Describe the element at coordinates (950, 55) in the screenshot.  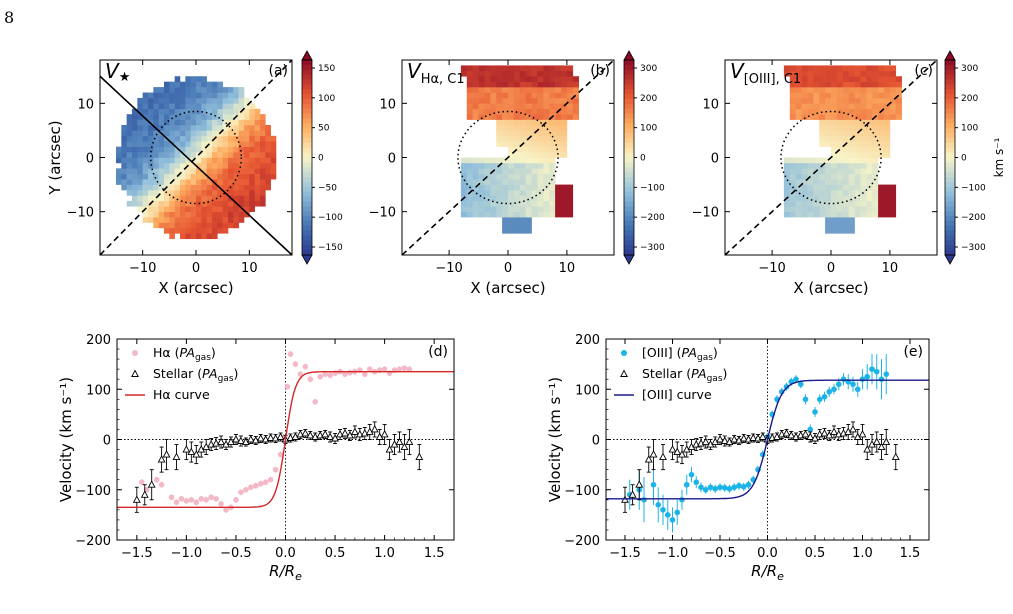
I see `colorbar-extend-top` at that location.